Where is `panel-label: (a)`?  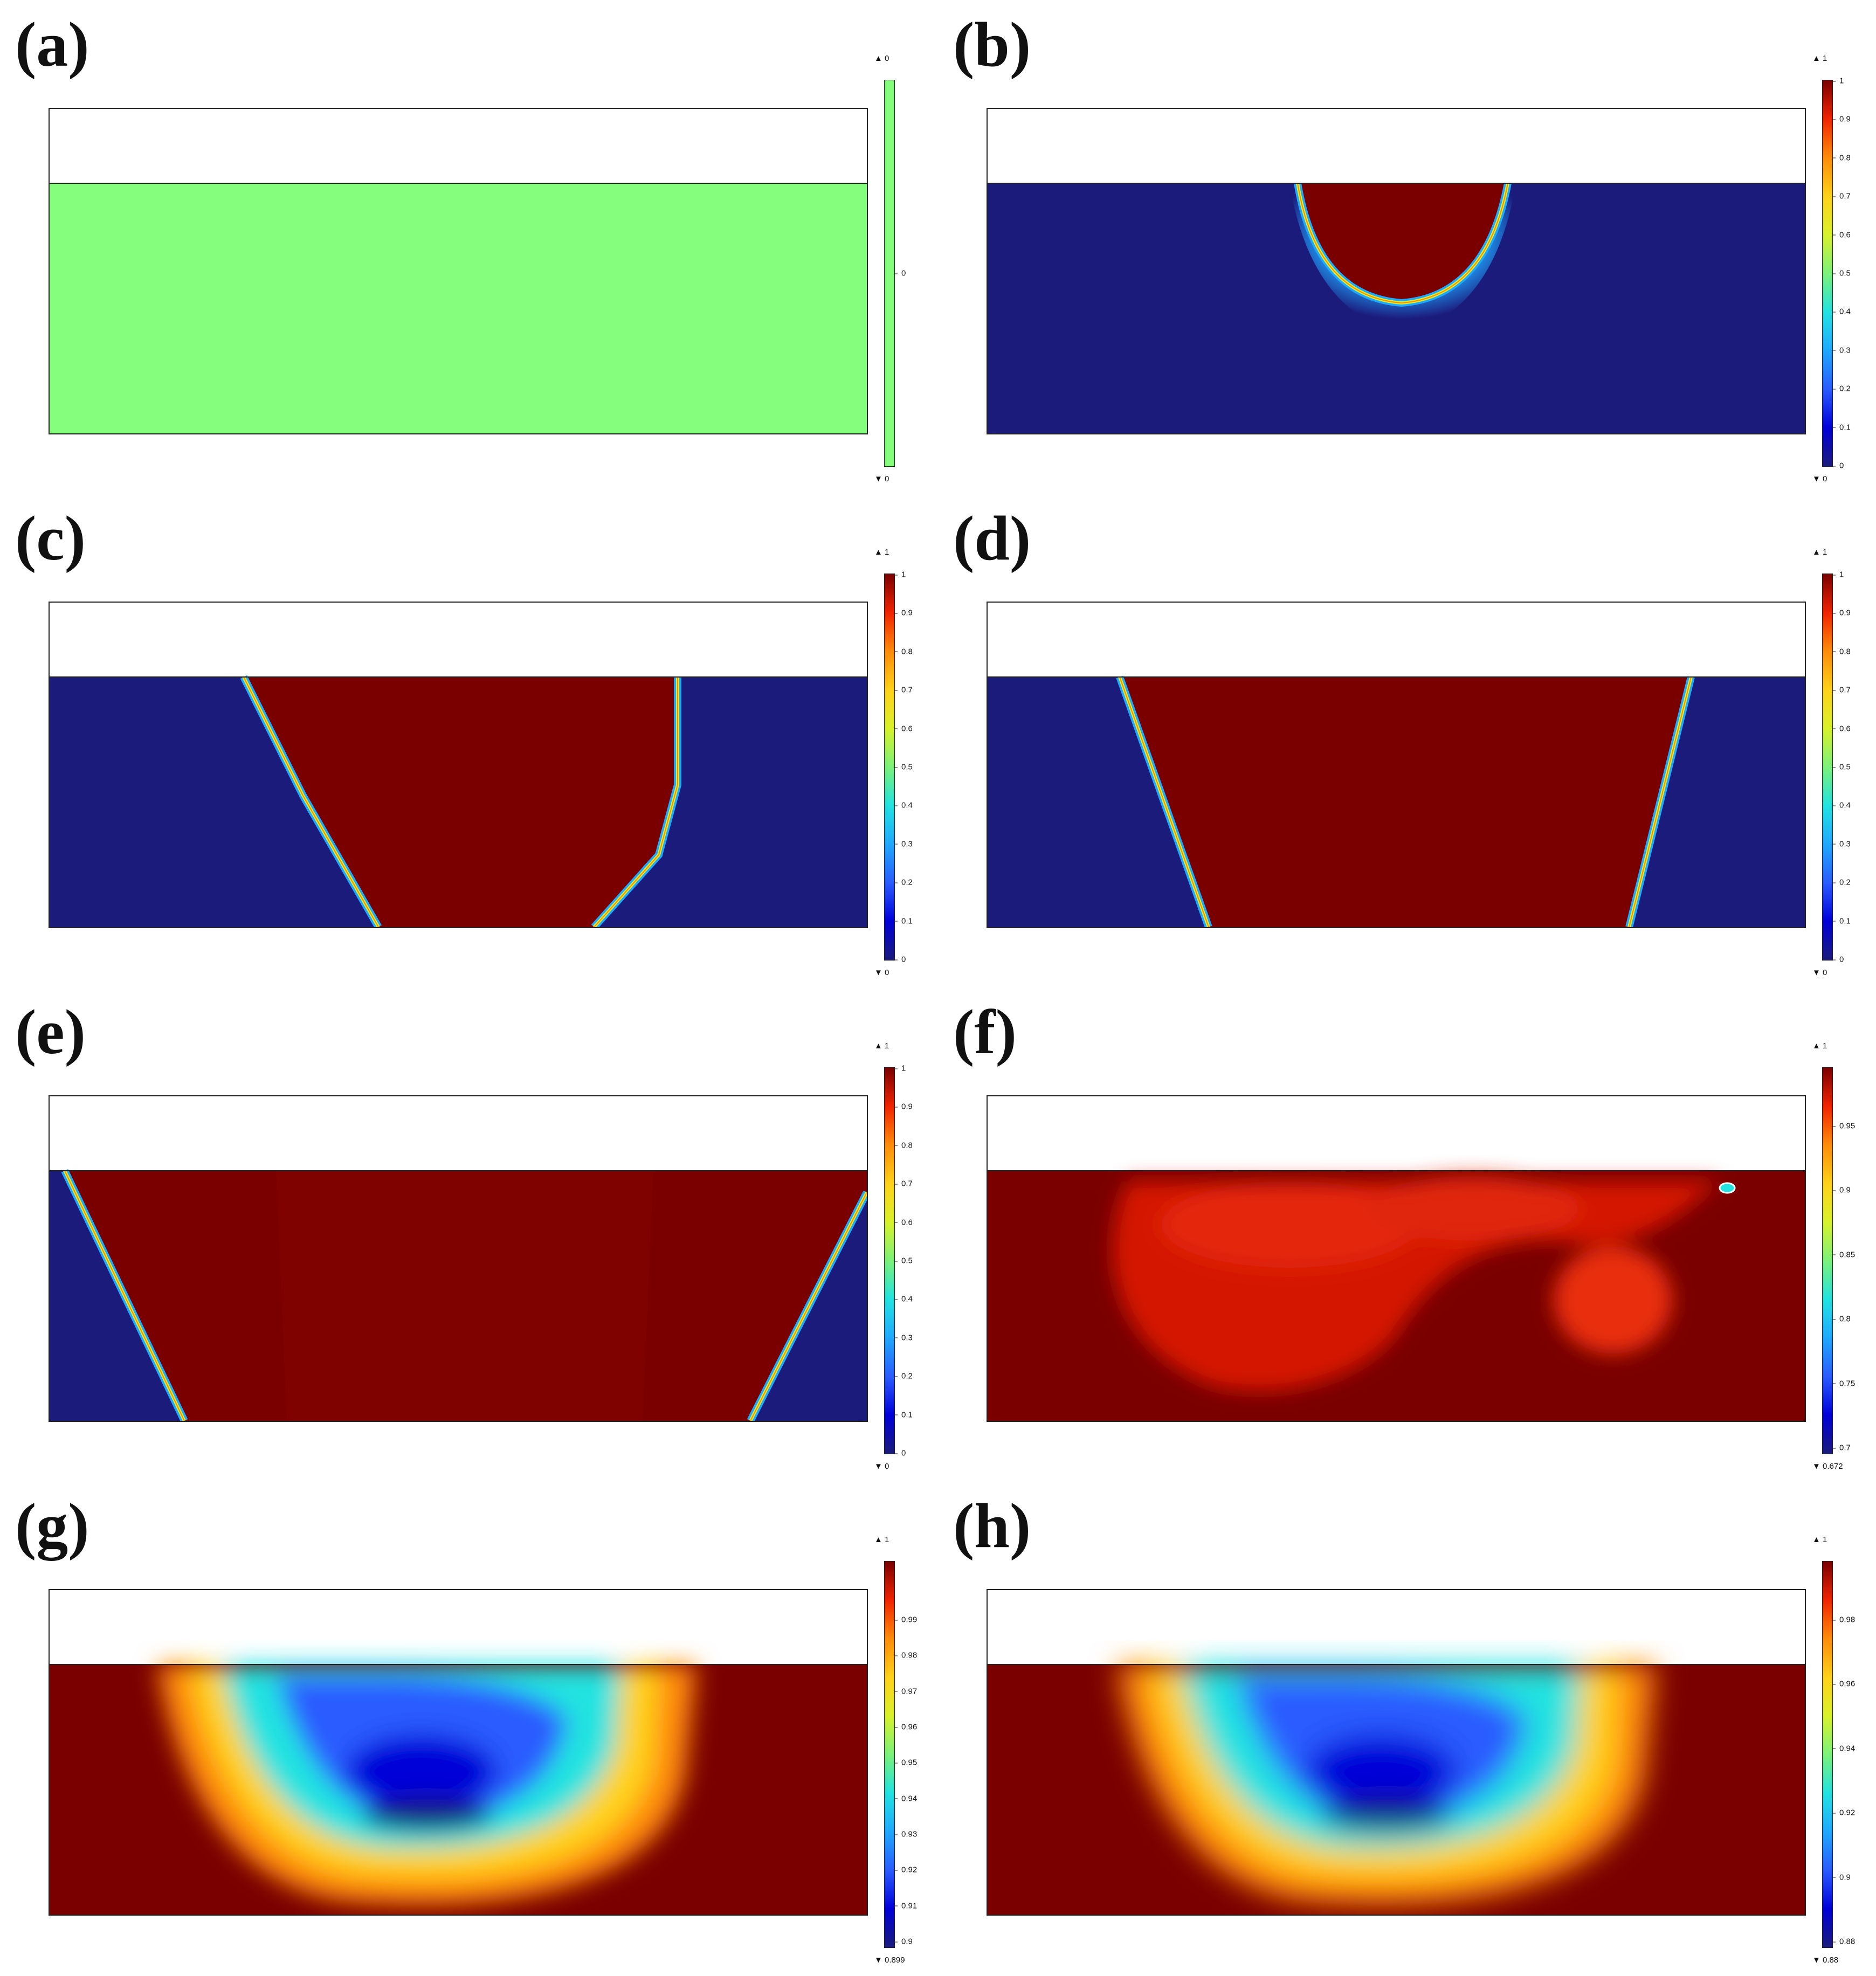 panel-label: (a) is located at coordinates (52, 44).